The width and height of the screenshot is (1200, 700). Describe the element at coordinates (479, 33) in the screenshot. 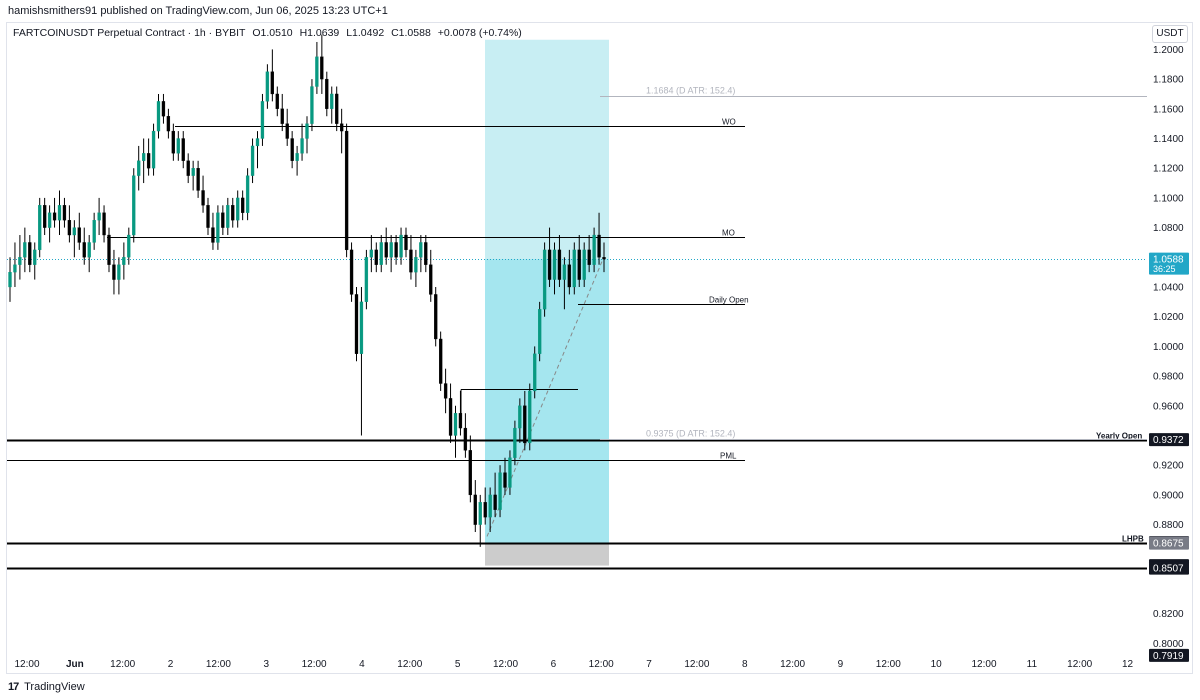

I see `ohlc-change: +0.0078 (+0.74%)` at that location.